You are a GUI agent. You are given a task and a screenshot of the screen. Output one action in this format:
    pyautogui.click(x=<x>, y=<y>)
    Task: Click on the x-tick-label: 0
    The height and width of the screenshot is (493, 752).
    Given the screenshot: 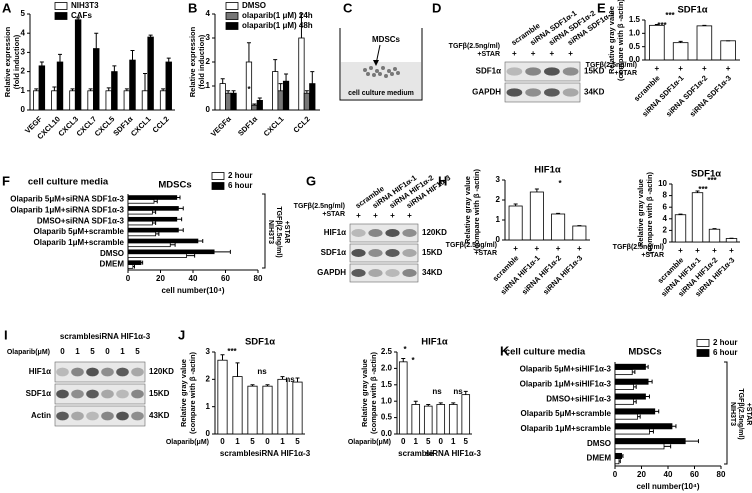 What is the action you would take?
    pyautogui.click(x=222, y=441)
    